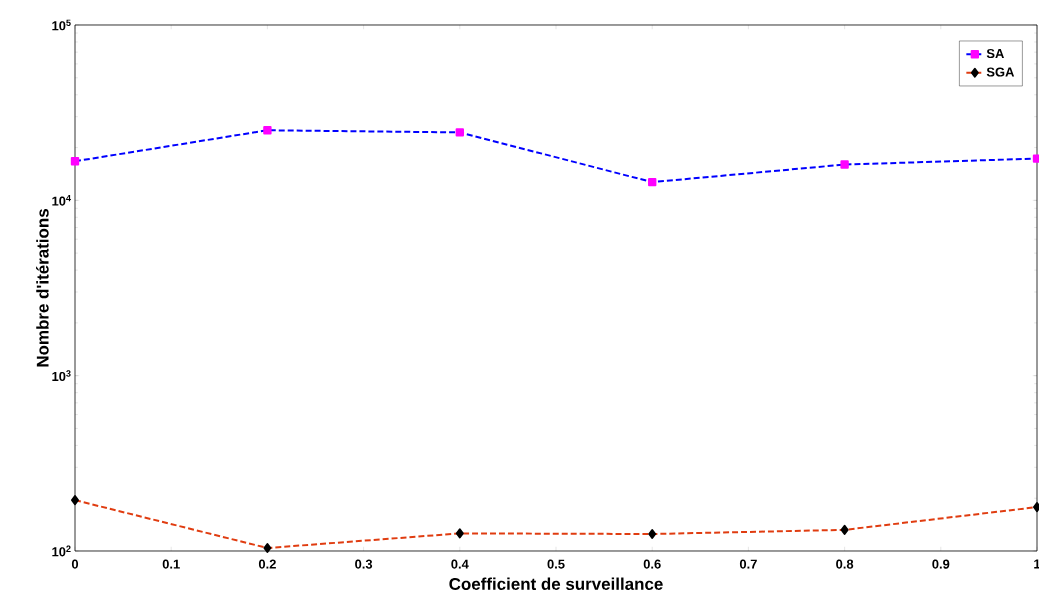  Describe the element at coordinates (941, 564) in the screenshot. I see `x-tick-label: 0.9` at that location.